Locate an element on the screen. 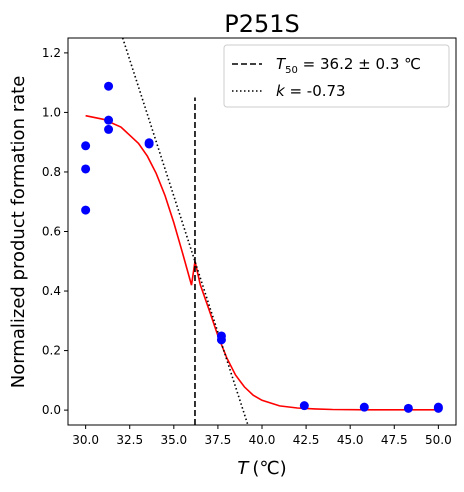 The width and height of the screenshot is (464, 492). legend-k-value: = -0.73 is located at coordinates (315, 91).